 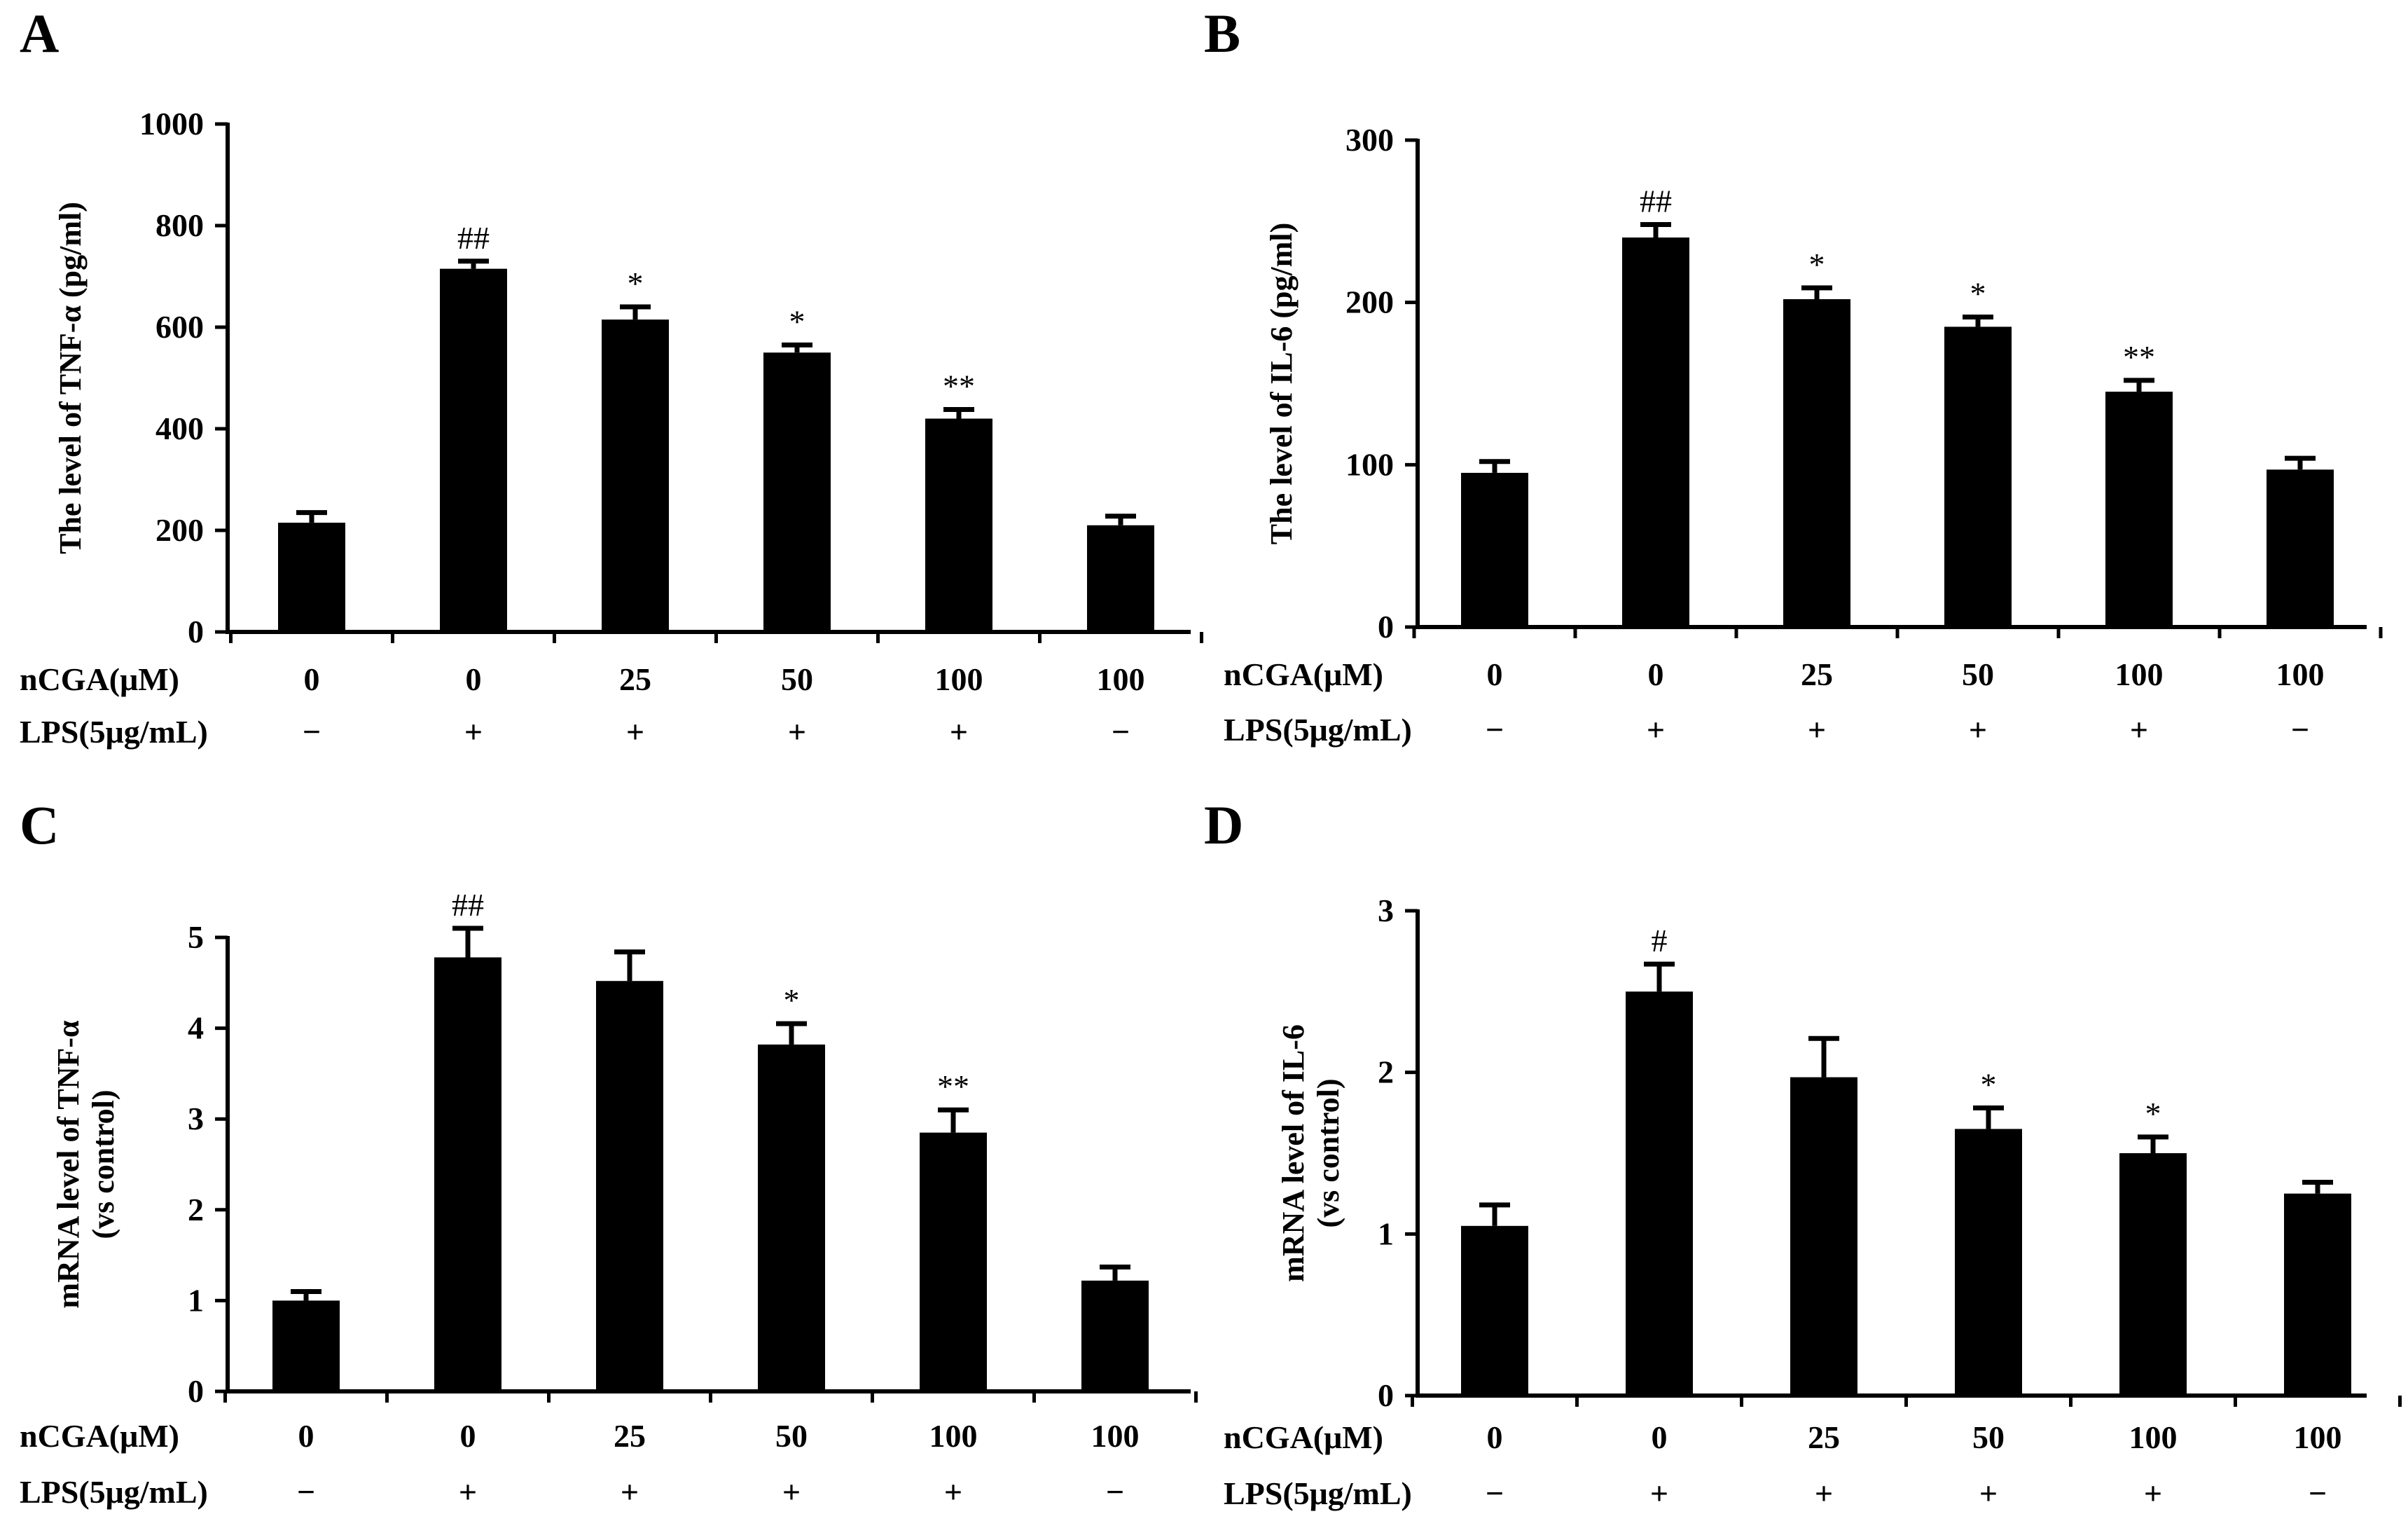 What do you see at coordinates (196, 1118) in the screenshot?
I see `y-tick-label: 3` at bounding box center [196, 1118].